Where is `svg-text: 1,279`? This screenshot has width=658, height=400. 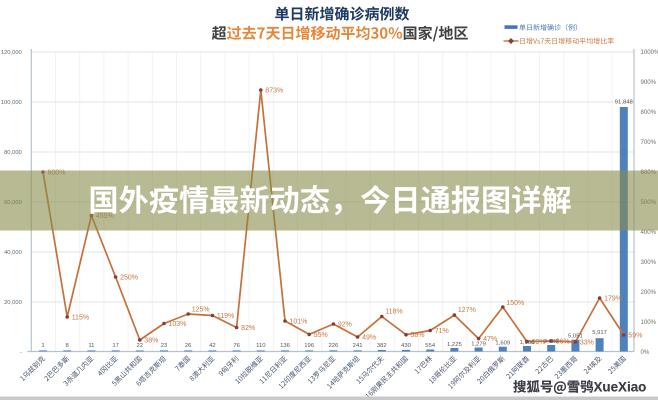 svg-text: 1,279 is located at coordinates (478, 345).